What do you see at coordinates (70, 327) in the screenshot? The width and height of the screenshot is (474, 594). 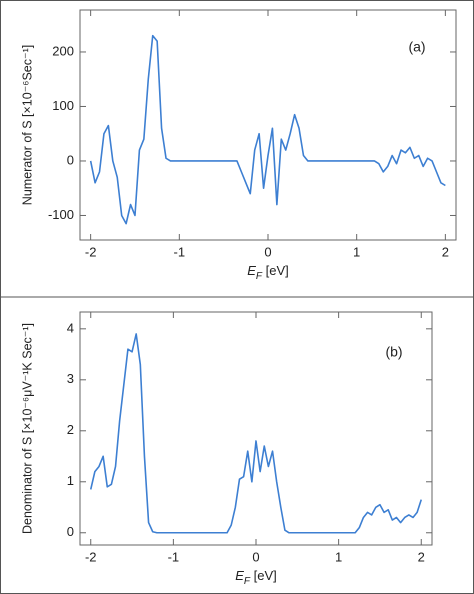 I see `y-tick-label: 4` at bounding box center [70, 327].